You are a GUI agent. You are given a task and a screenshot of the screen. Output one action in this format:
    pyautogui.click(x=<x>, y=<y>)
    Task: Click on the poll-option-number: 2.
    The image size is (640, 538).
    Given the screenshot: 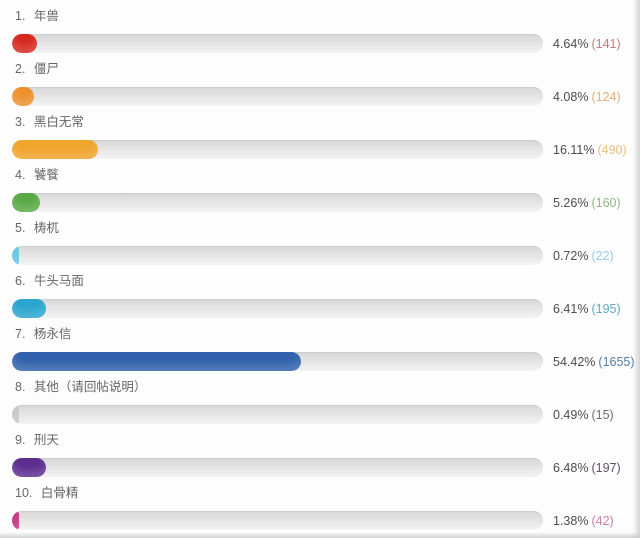 What is the action you would take?
    pyautogui.click(x=22, y=69)
    